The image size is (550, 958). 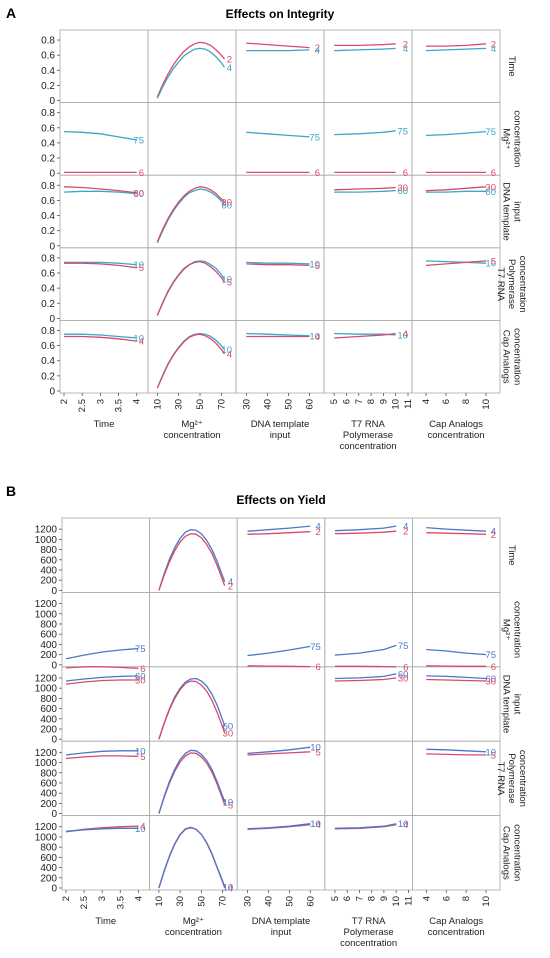 I want to click on y-tick-label: 0.2, so click(x=48, y=86).